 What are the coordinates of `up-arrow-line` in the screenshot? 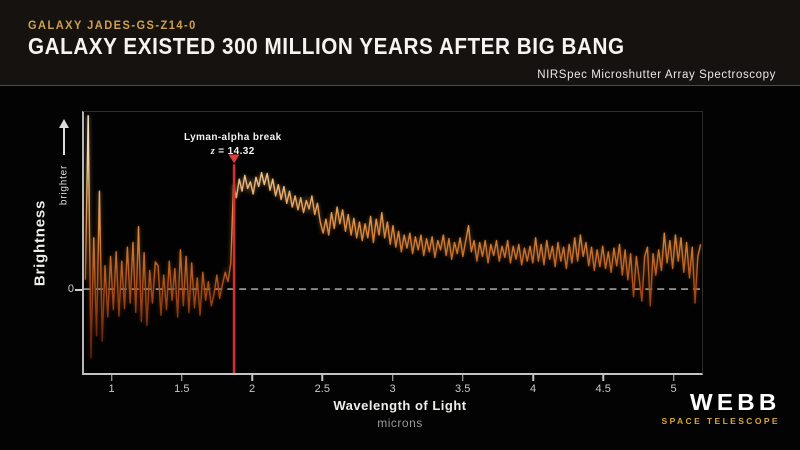 It's located at (64, 141).